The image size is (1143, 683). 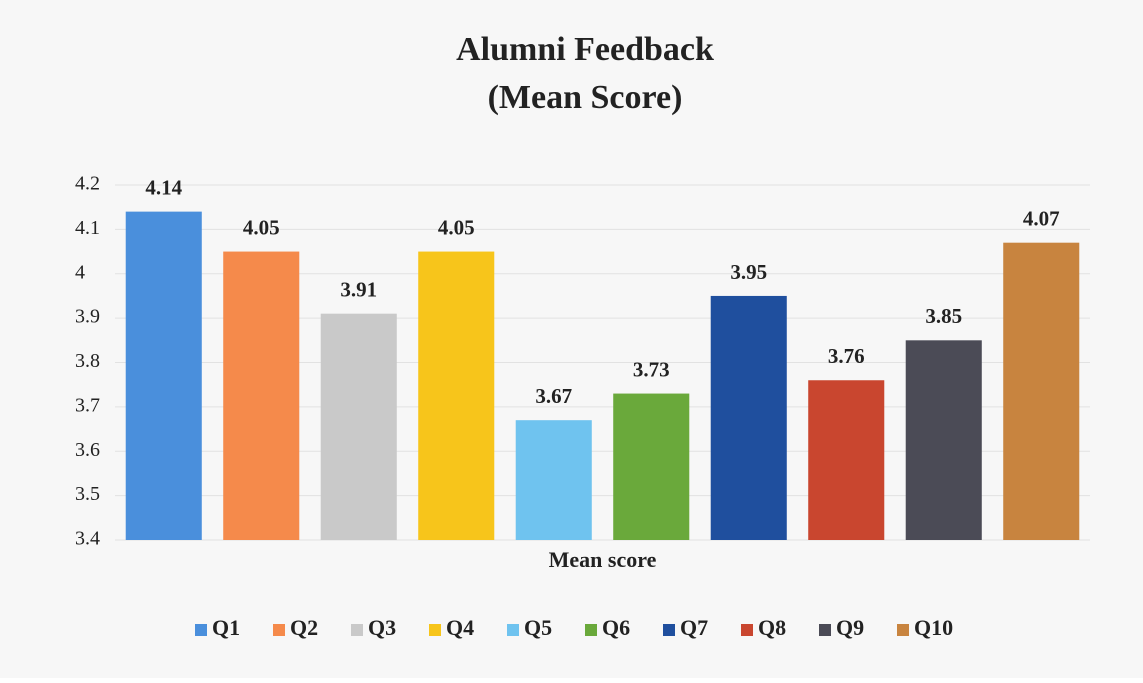 What do you see at coordinates (87, 405) in the screenshot?
I see `y-tick-label: 3.7` at bounding box center [87, 405].